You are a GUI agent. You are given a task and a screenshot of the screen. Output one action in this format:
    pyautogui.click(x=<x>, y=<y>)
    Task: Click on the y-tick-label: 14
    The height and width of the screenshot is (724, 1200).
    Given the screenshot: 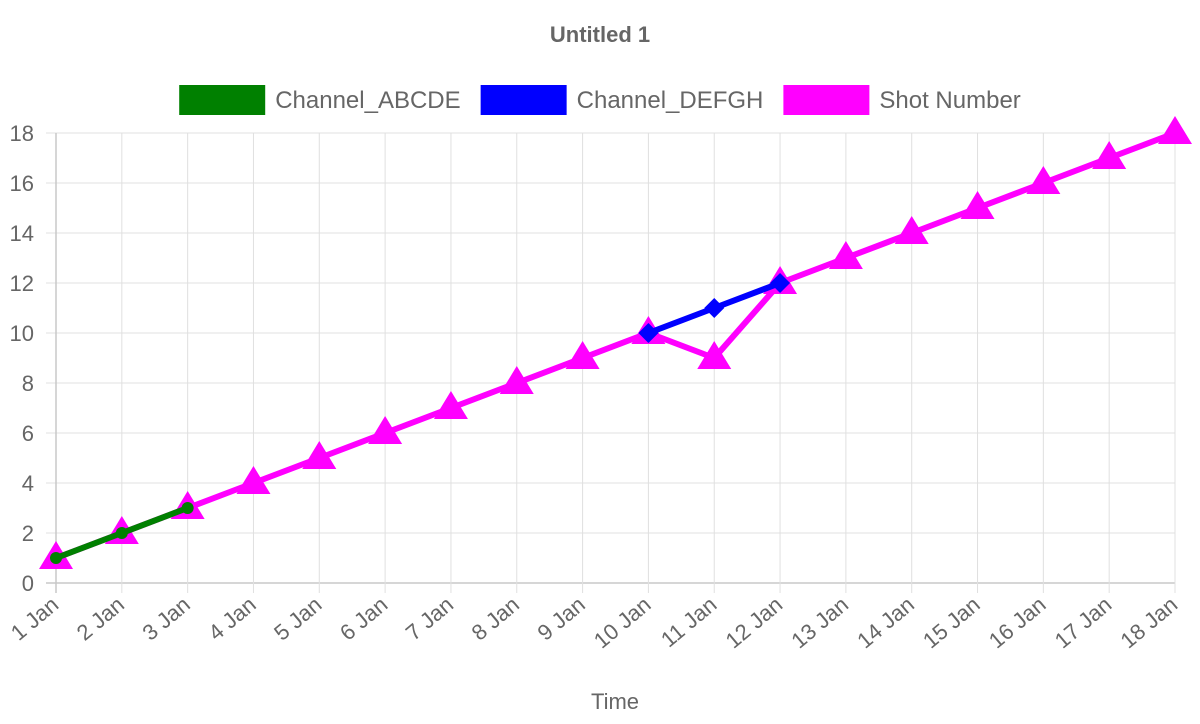 What is the action you would take?
    pyautogui.click(x=22, y=233)
    